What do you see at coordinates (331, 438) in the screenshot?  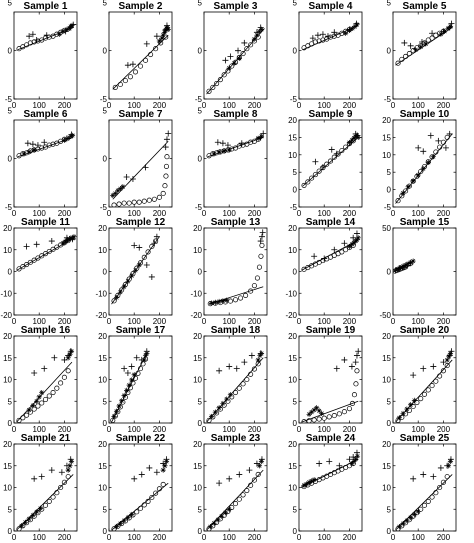 I see `panel-title: Sample 24` at bounding box center [331, 438].